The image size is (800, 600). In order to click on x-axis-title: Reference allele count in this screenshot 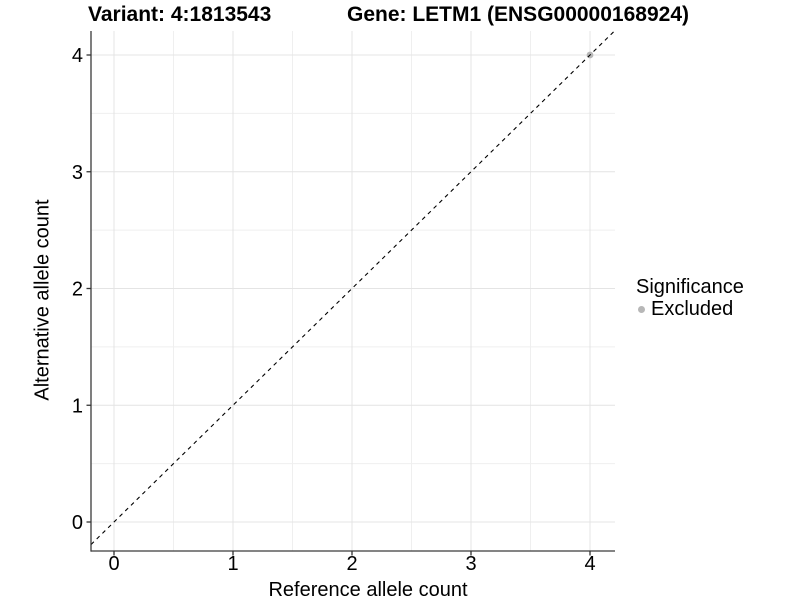, I will do `click(368, 589)`.